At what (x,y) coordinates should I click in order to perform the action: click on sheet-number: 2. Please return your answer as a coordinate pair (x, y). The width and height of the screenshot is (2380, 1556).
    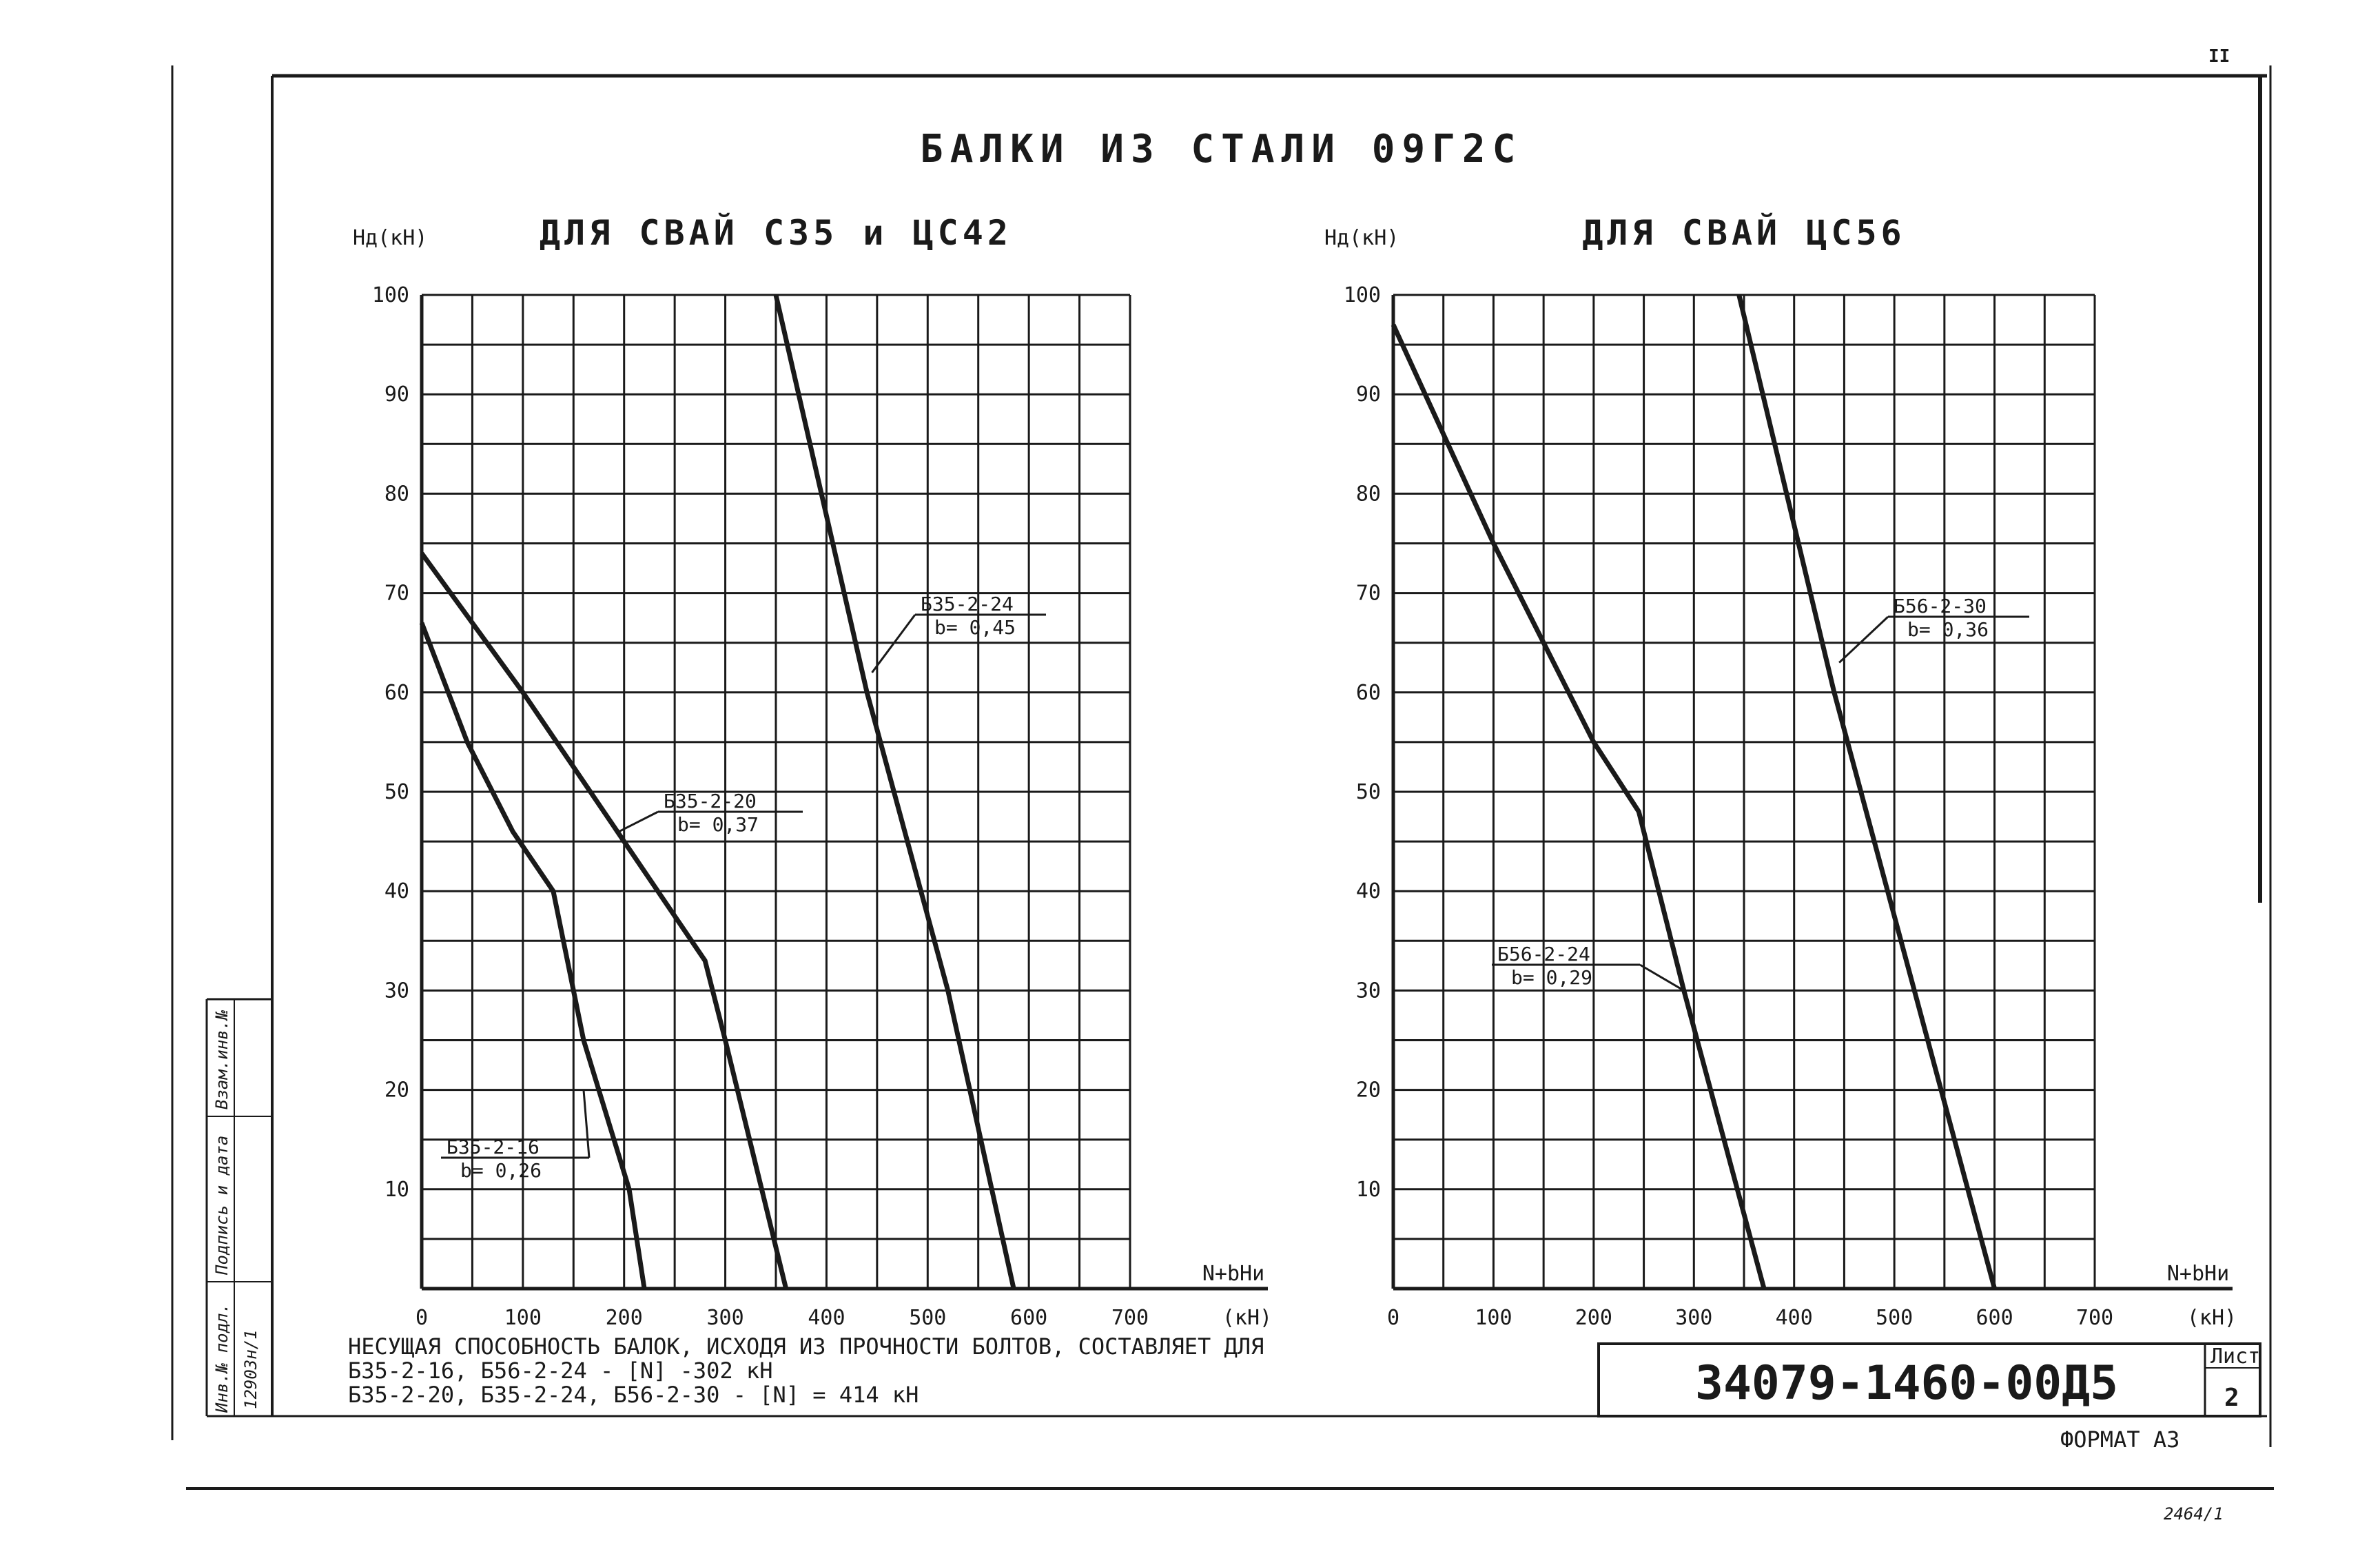
    Looking at the image, I should click on (2231, 1398).